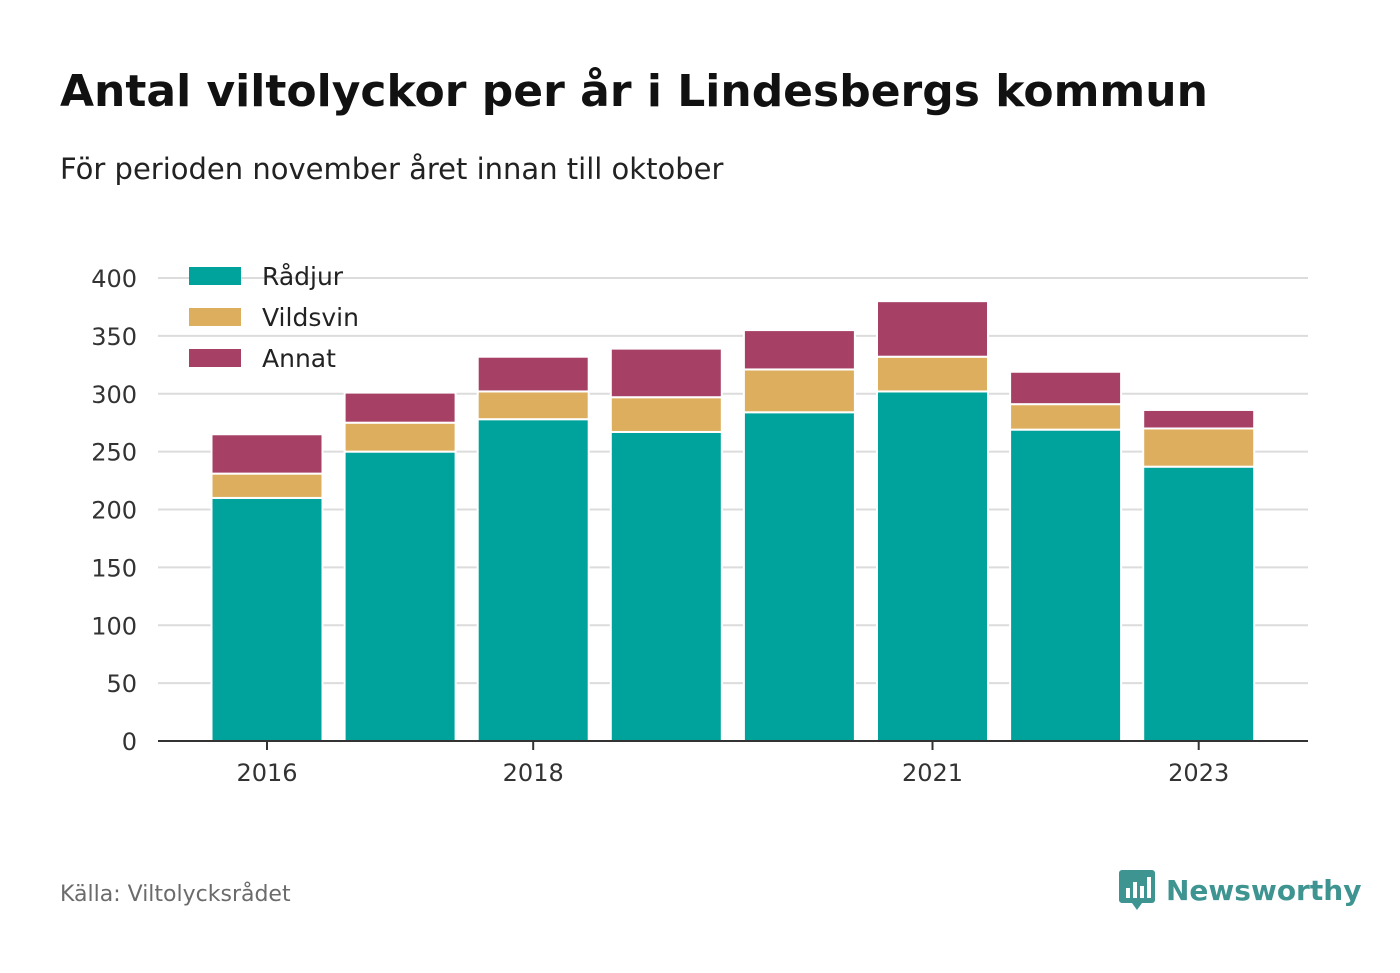  I want to click on x-tick-label: 2021, so click(932, 773).